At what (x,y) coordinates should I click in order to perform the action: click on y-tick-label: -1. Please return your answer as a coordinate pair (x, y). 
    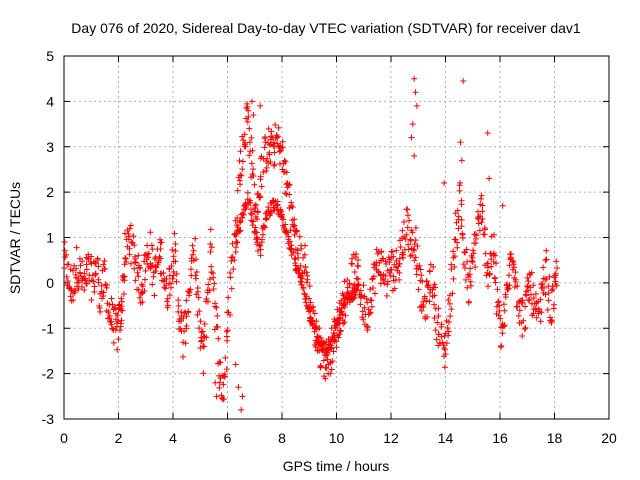
    Looking at the image, I should click on (48, 328).